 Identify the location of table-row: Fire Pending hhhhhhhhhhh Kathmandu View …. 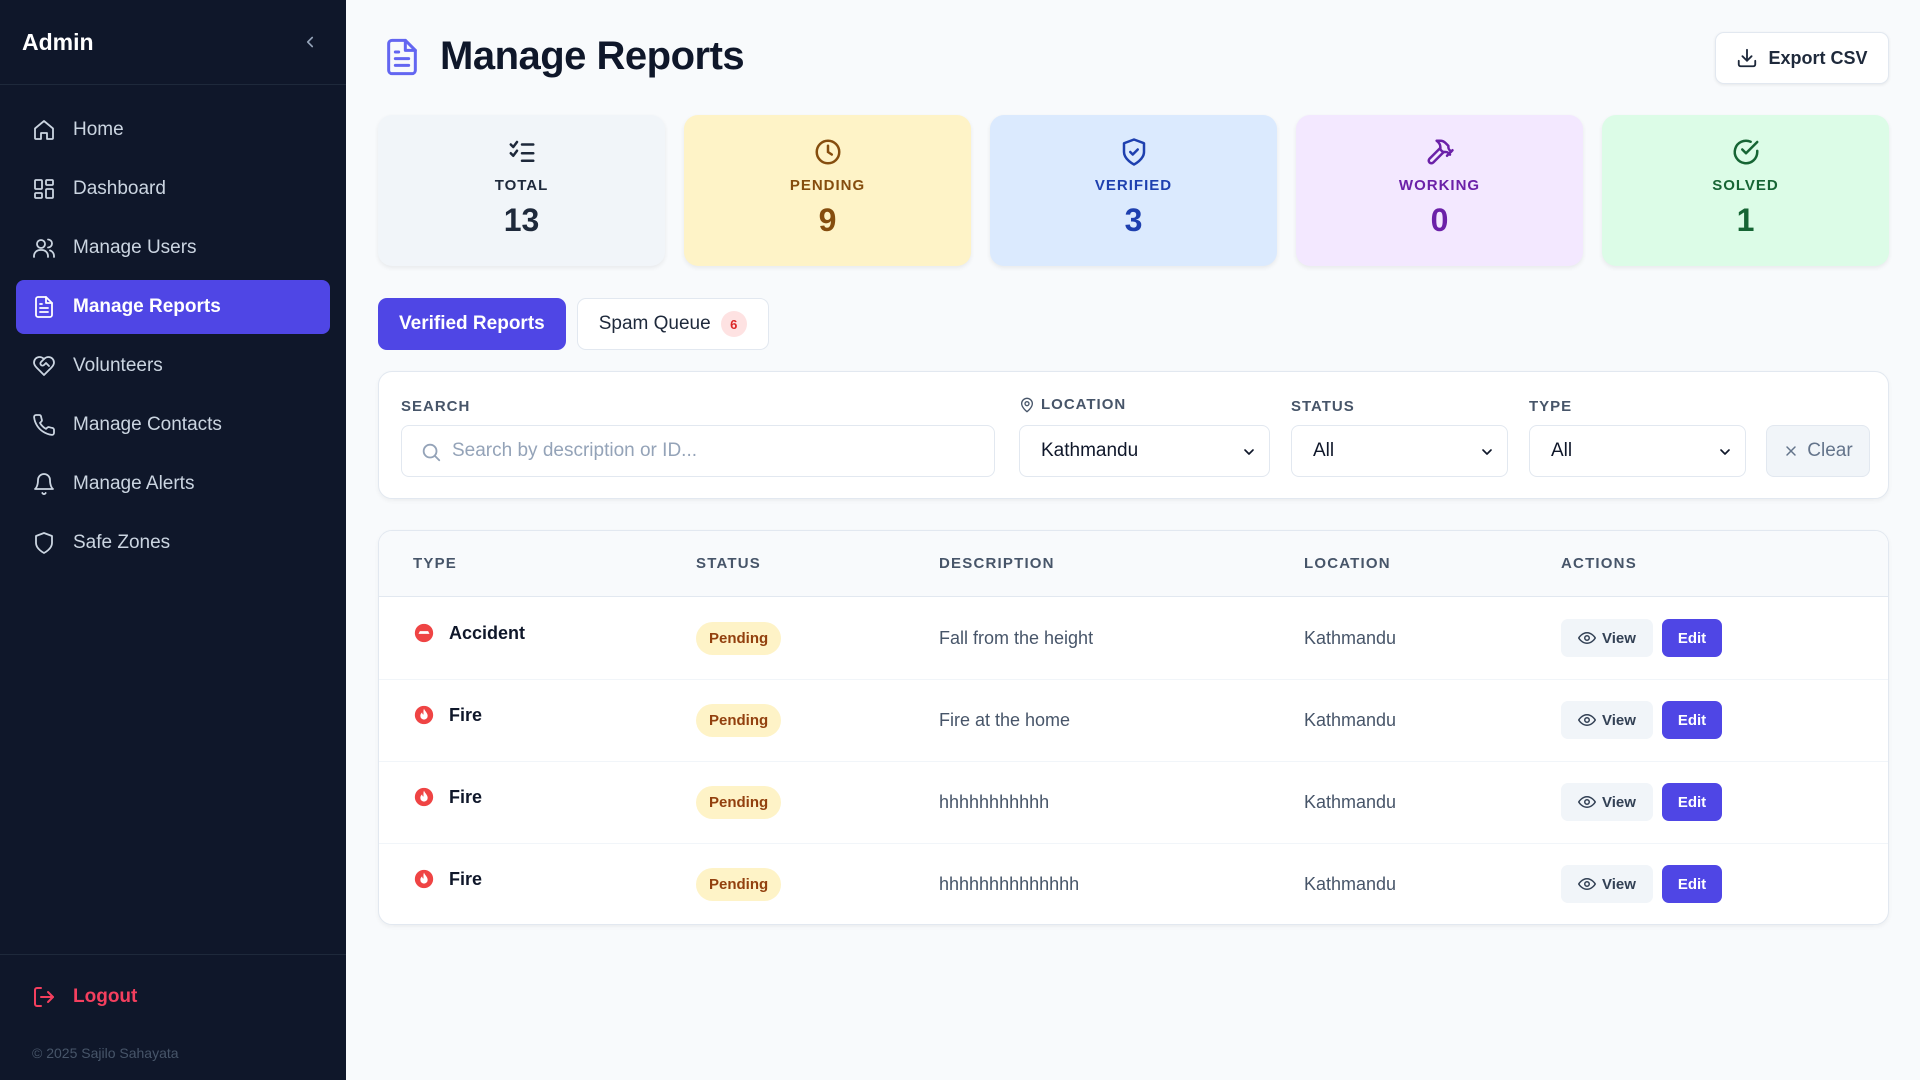
(1133, 803).